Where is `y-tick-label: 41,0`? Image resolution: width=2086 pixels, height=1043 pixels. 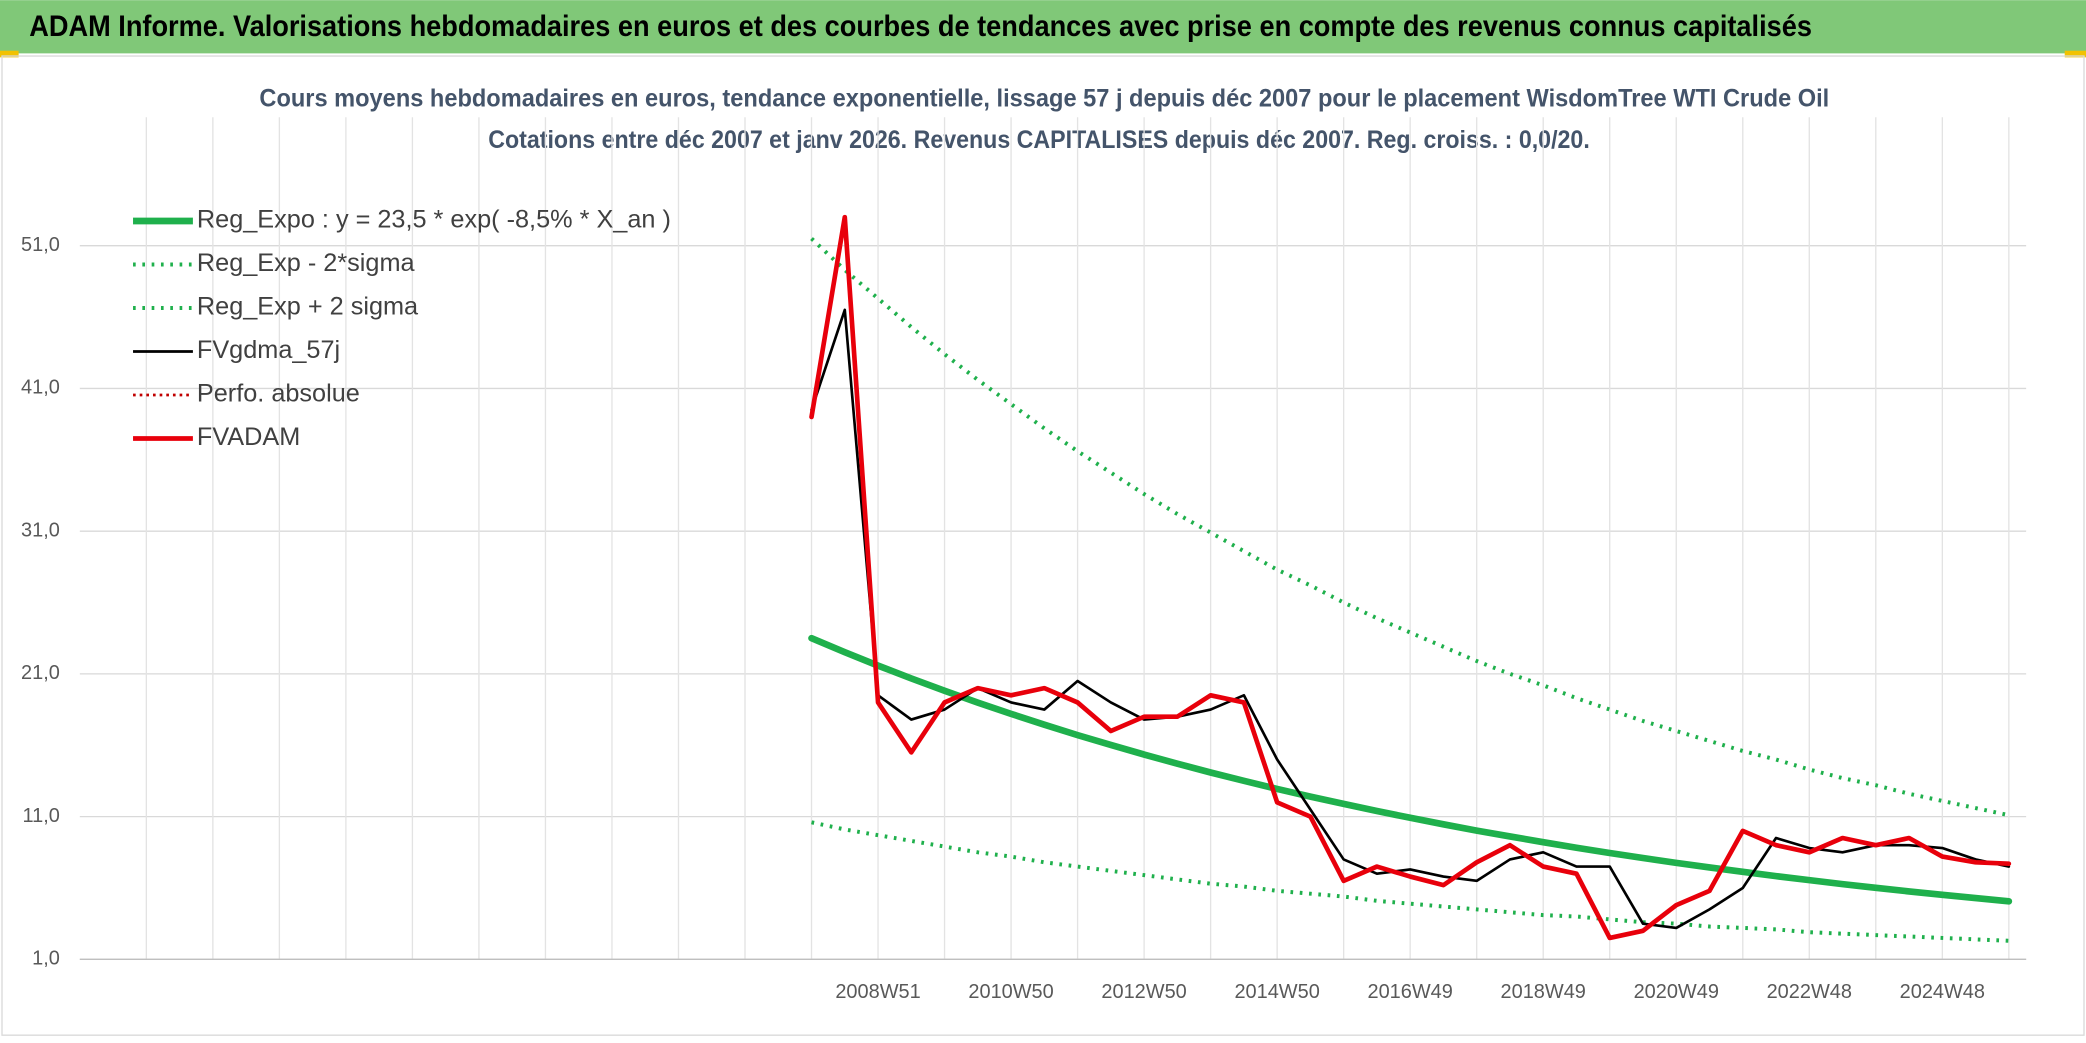 y-tick-label: 41,0 is located at coordinates (40, 388).